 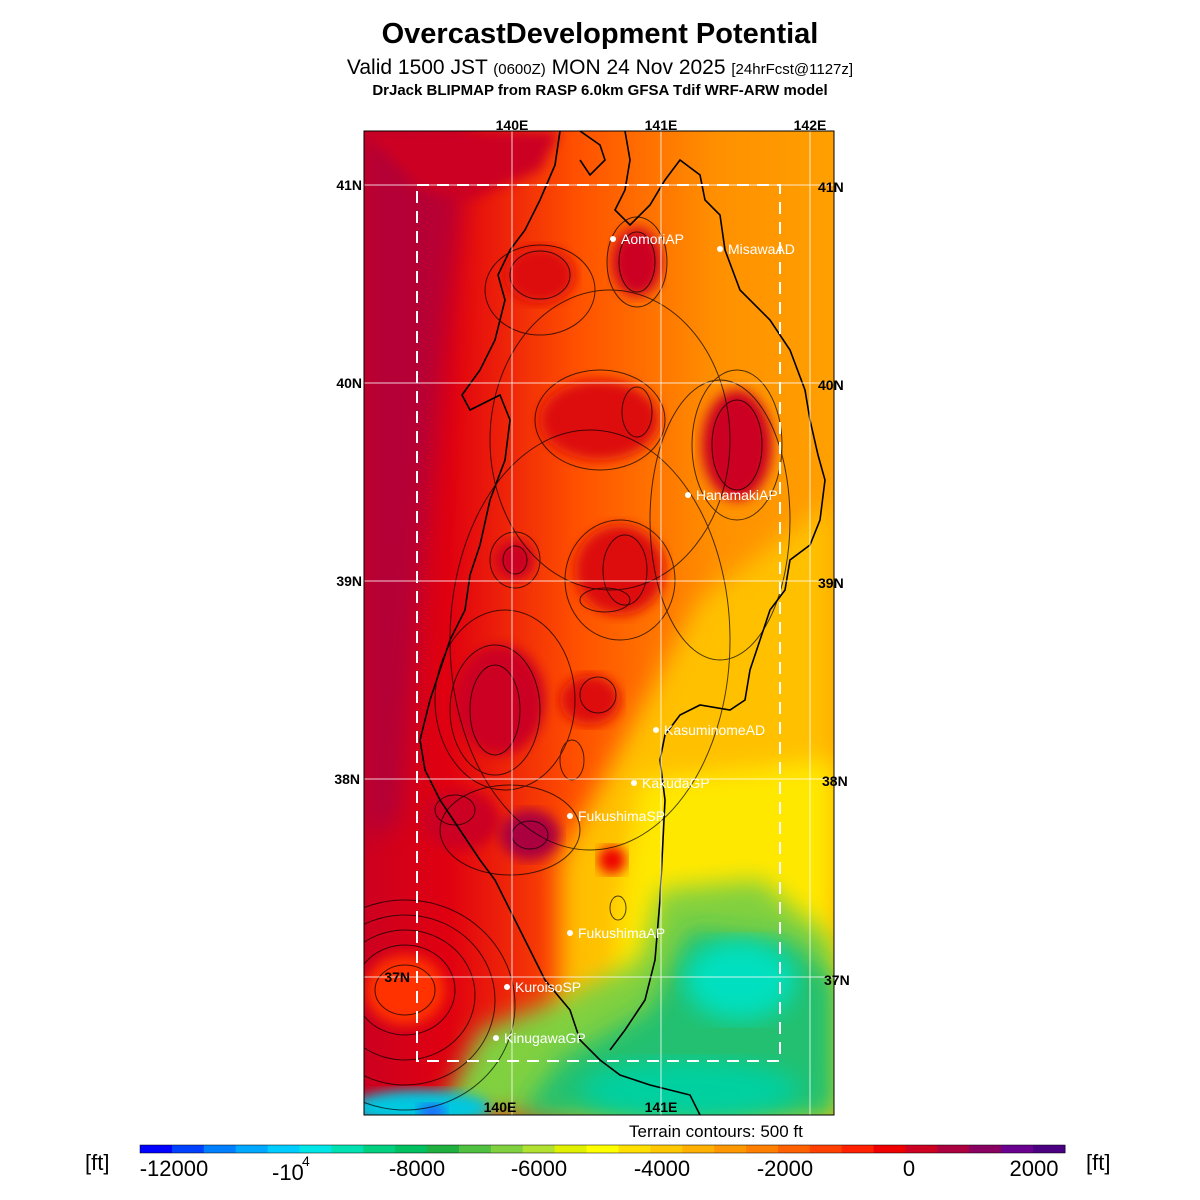 I want to click on station-label: KuroisoSP, so click(x=548, y=987).